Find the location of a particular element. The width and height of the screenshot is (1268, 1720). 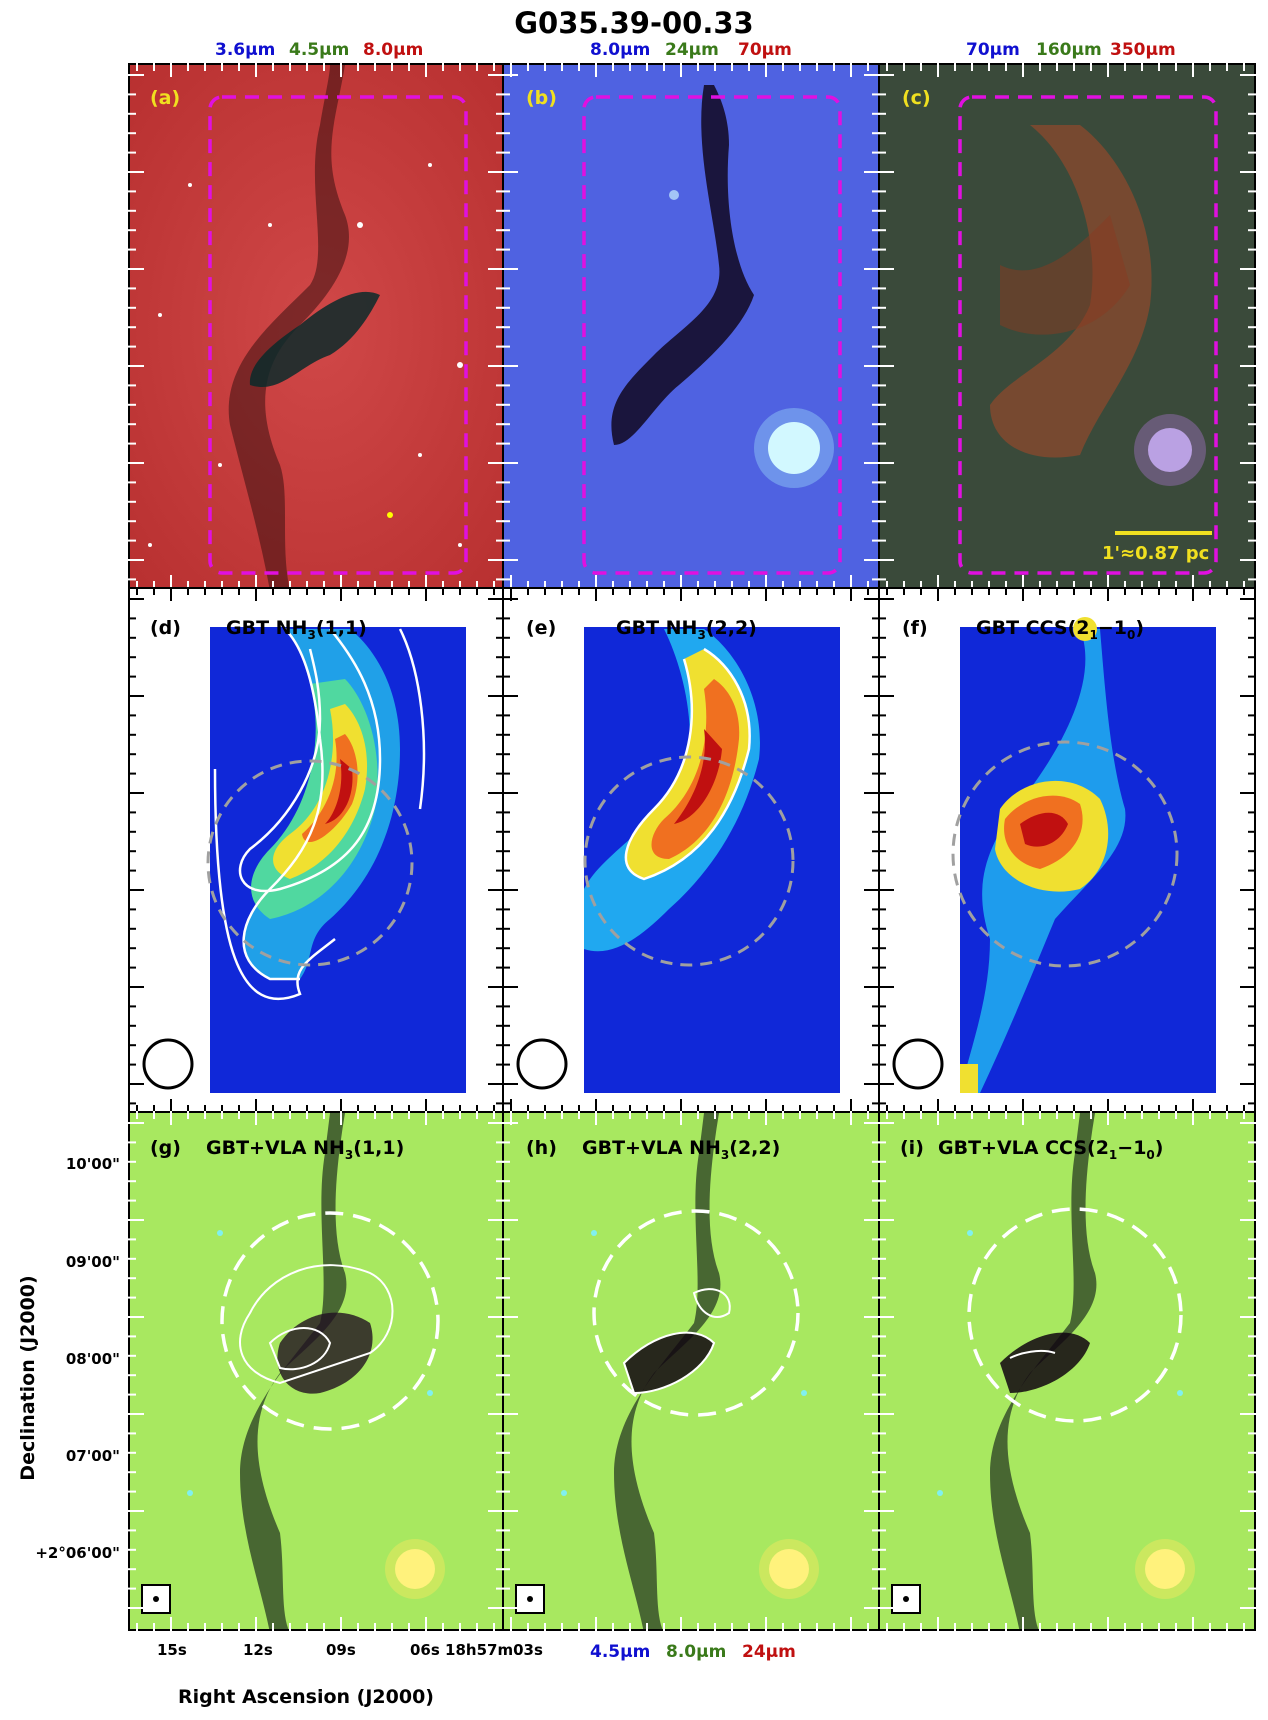

scale-bar-label: 1'≈0.87 pc is located at coordinates (1156, 553).